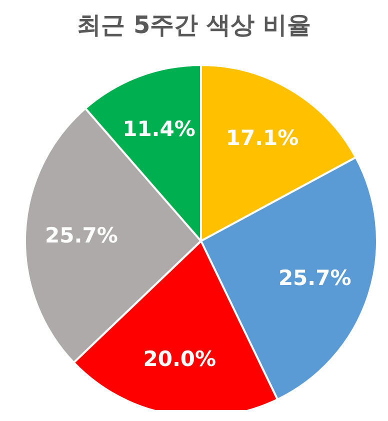  I want to click on data-label: 11.4%, so click(159, 128).